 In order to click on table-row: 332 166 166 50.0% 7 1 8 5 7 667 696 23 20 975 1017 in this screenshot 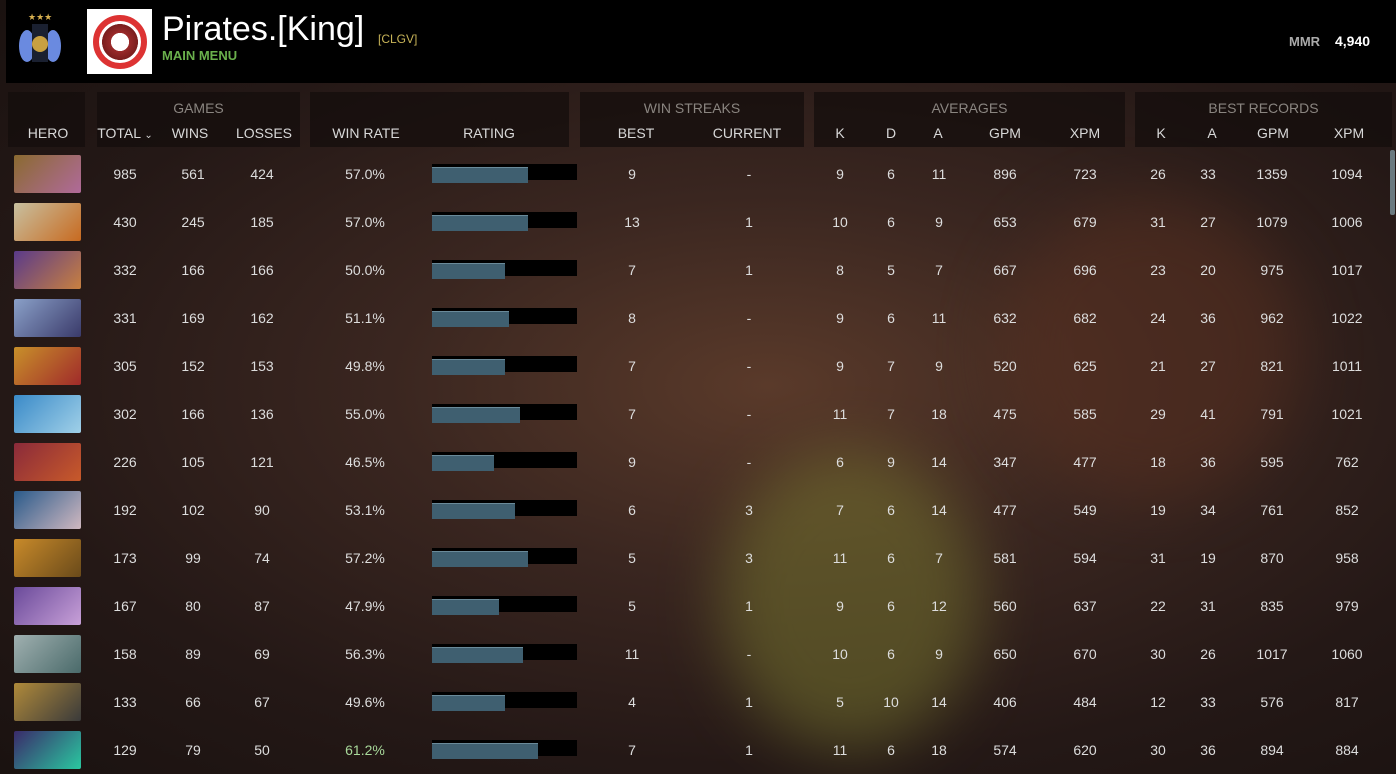, I will do `click(698, 270)`.